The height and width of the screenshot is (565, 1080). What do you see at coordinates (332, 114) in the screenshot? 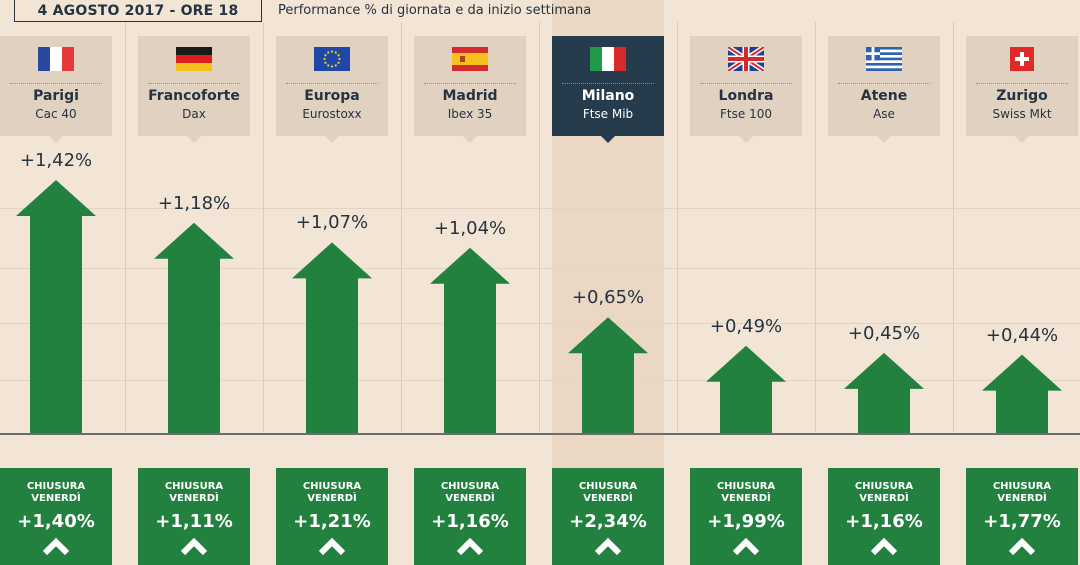
I see `index-label: Eurostoxx` at bounding box center [332, 114].